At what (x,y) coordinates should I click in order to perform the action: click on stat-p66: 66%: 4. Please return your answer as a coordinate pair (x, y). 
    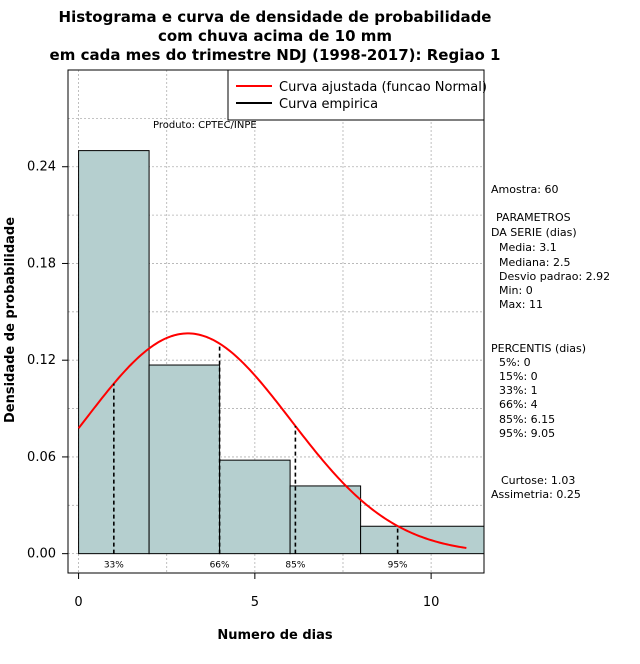
    Looking at the image, I should click on (518, 404).